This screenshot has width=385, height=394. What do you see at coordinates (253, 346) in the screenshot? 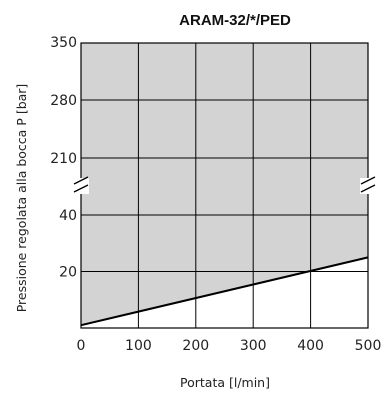
I see `x-tick-label: 300` at bounding box center [253, 346].